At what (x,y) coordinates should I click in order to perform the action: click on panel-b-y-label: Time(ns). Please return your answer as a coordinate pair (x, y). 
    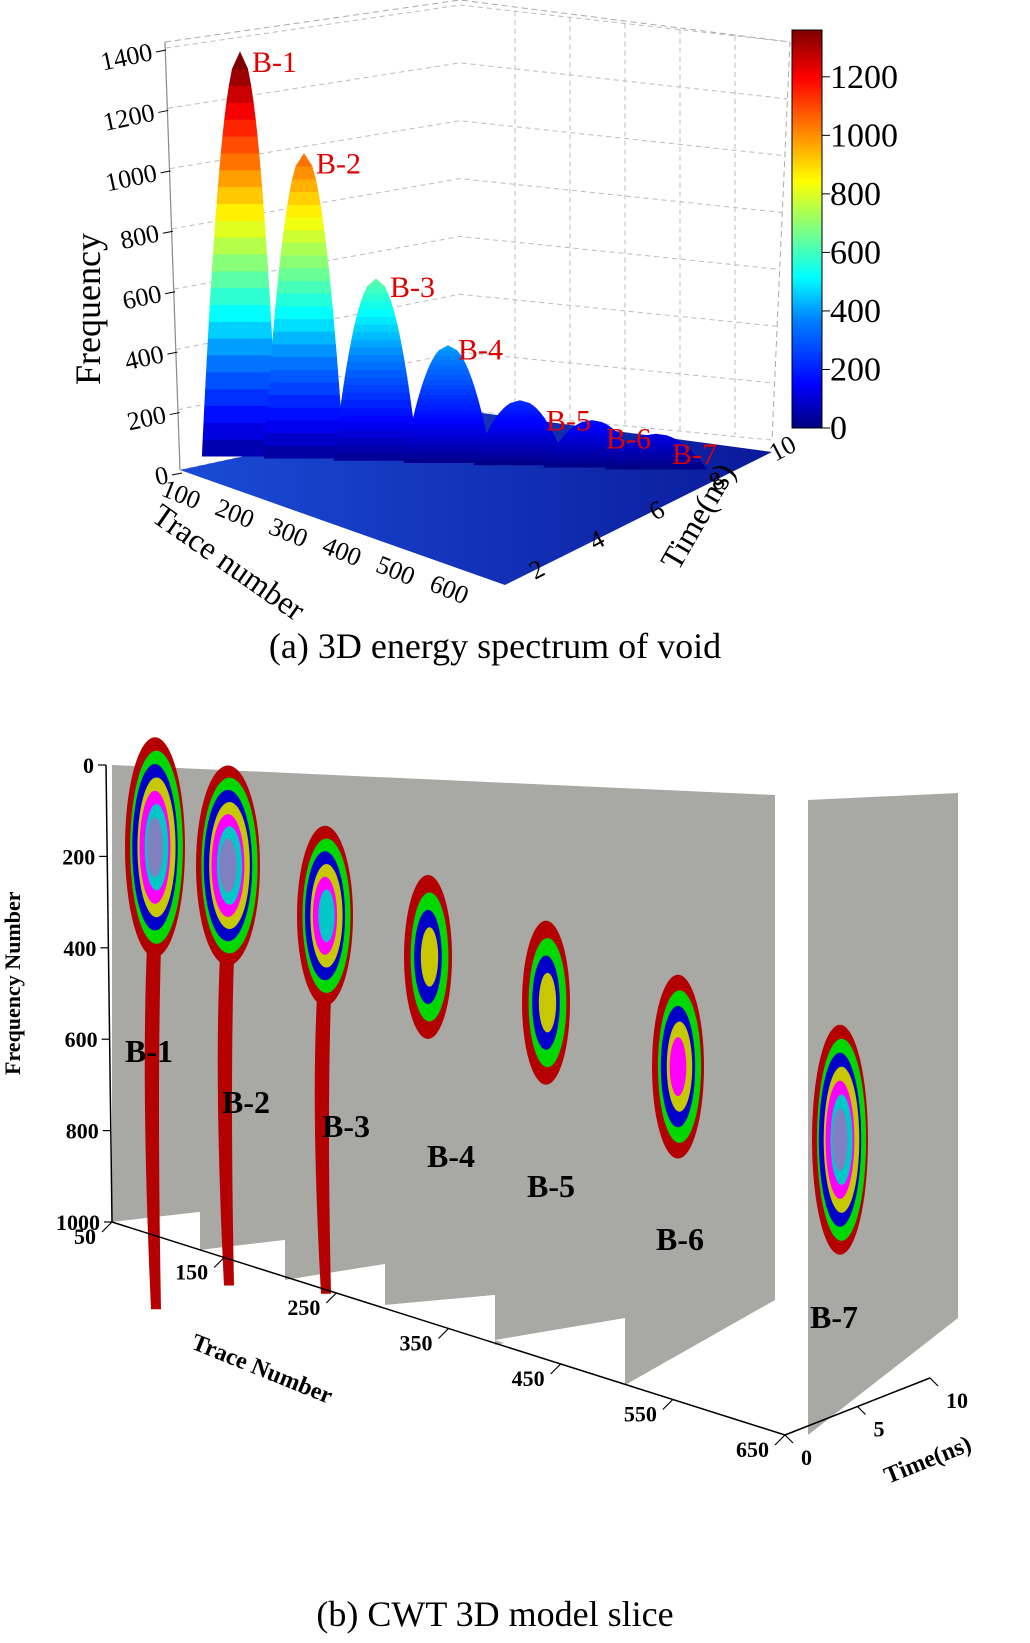
    Looking at the image, I should click on (928, 1460).